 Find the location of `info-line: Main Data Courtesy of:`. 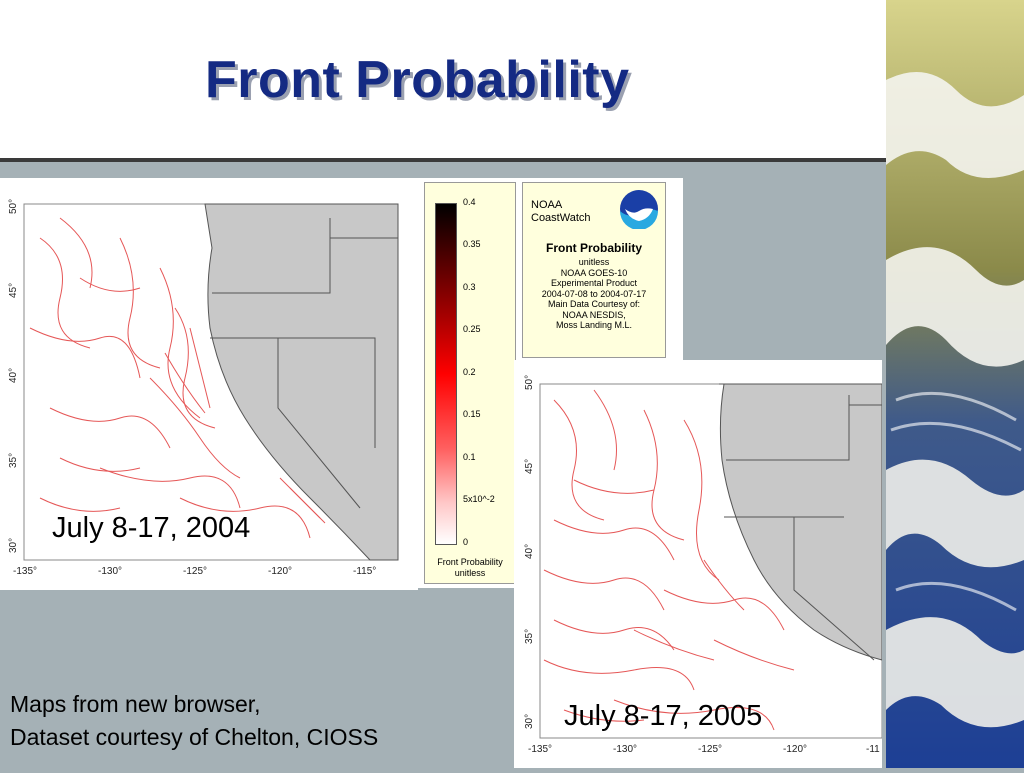

info-line: Main Data Courtesy of: is located at coordinates (594, 304).